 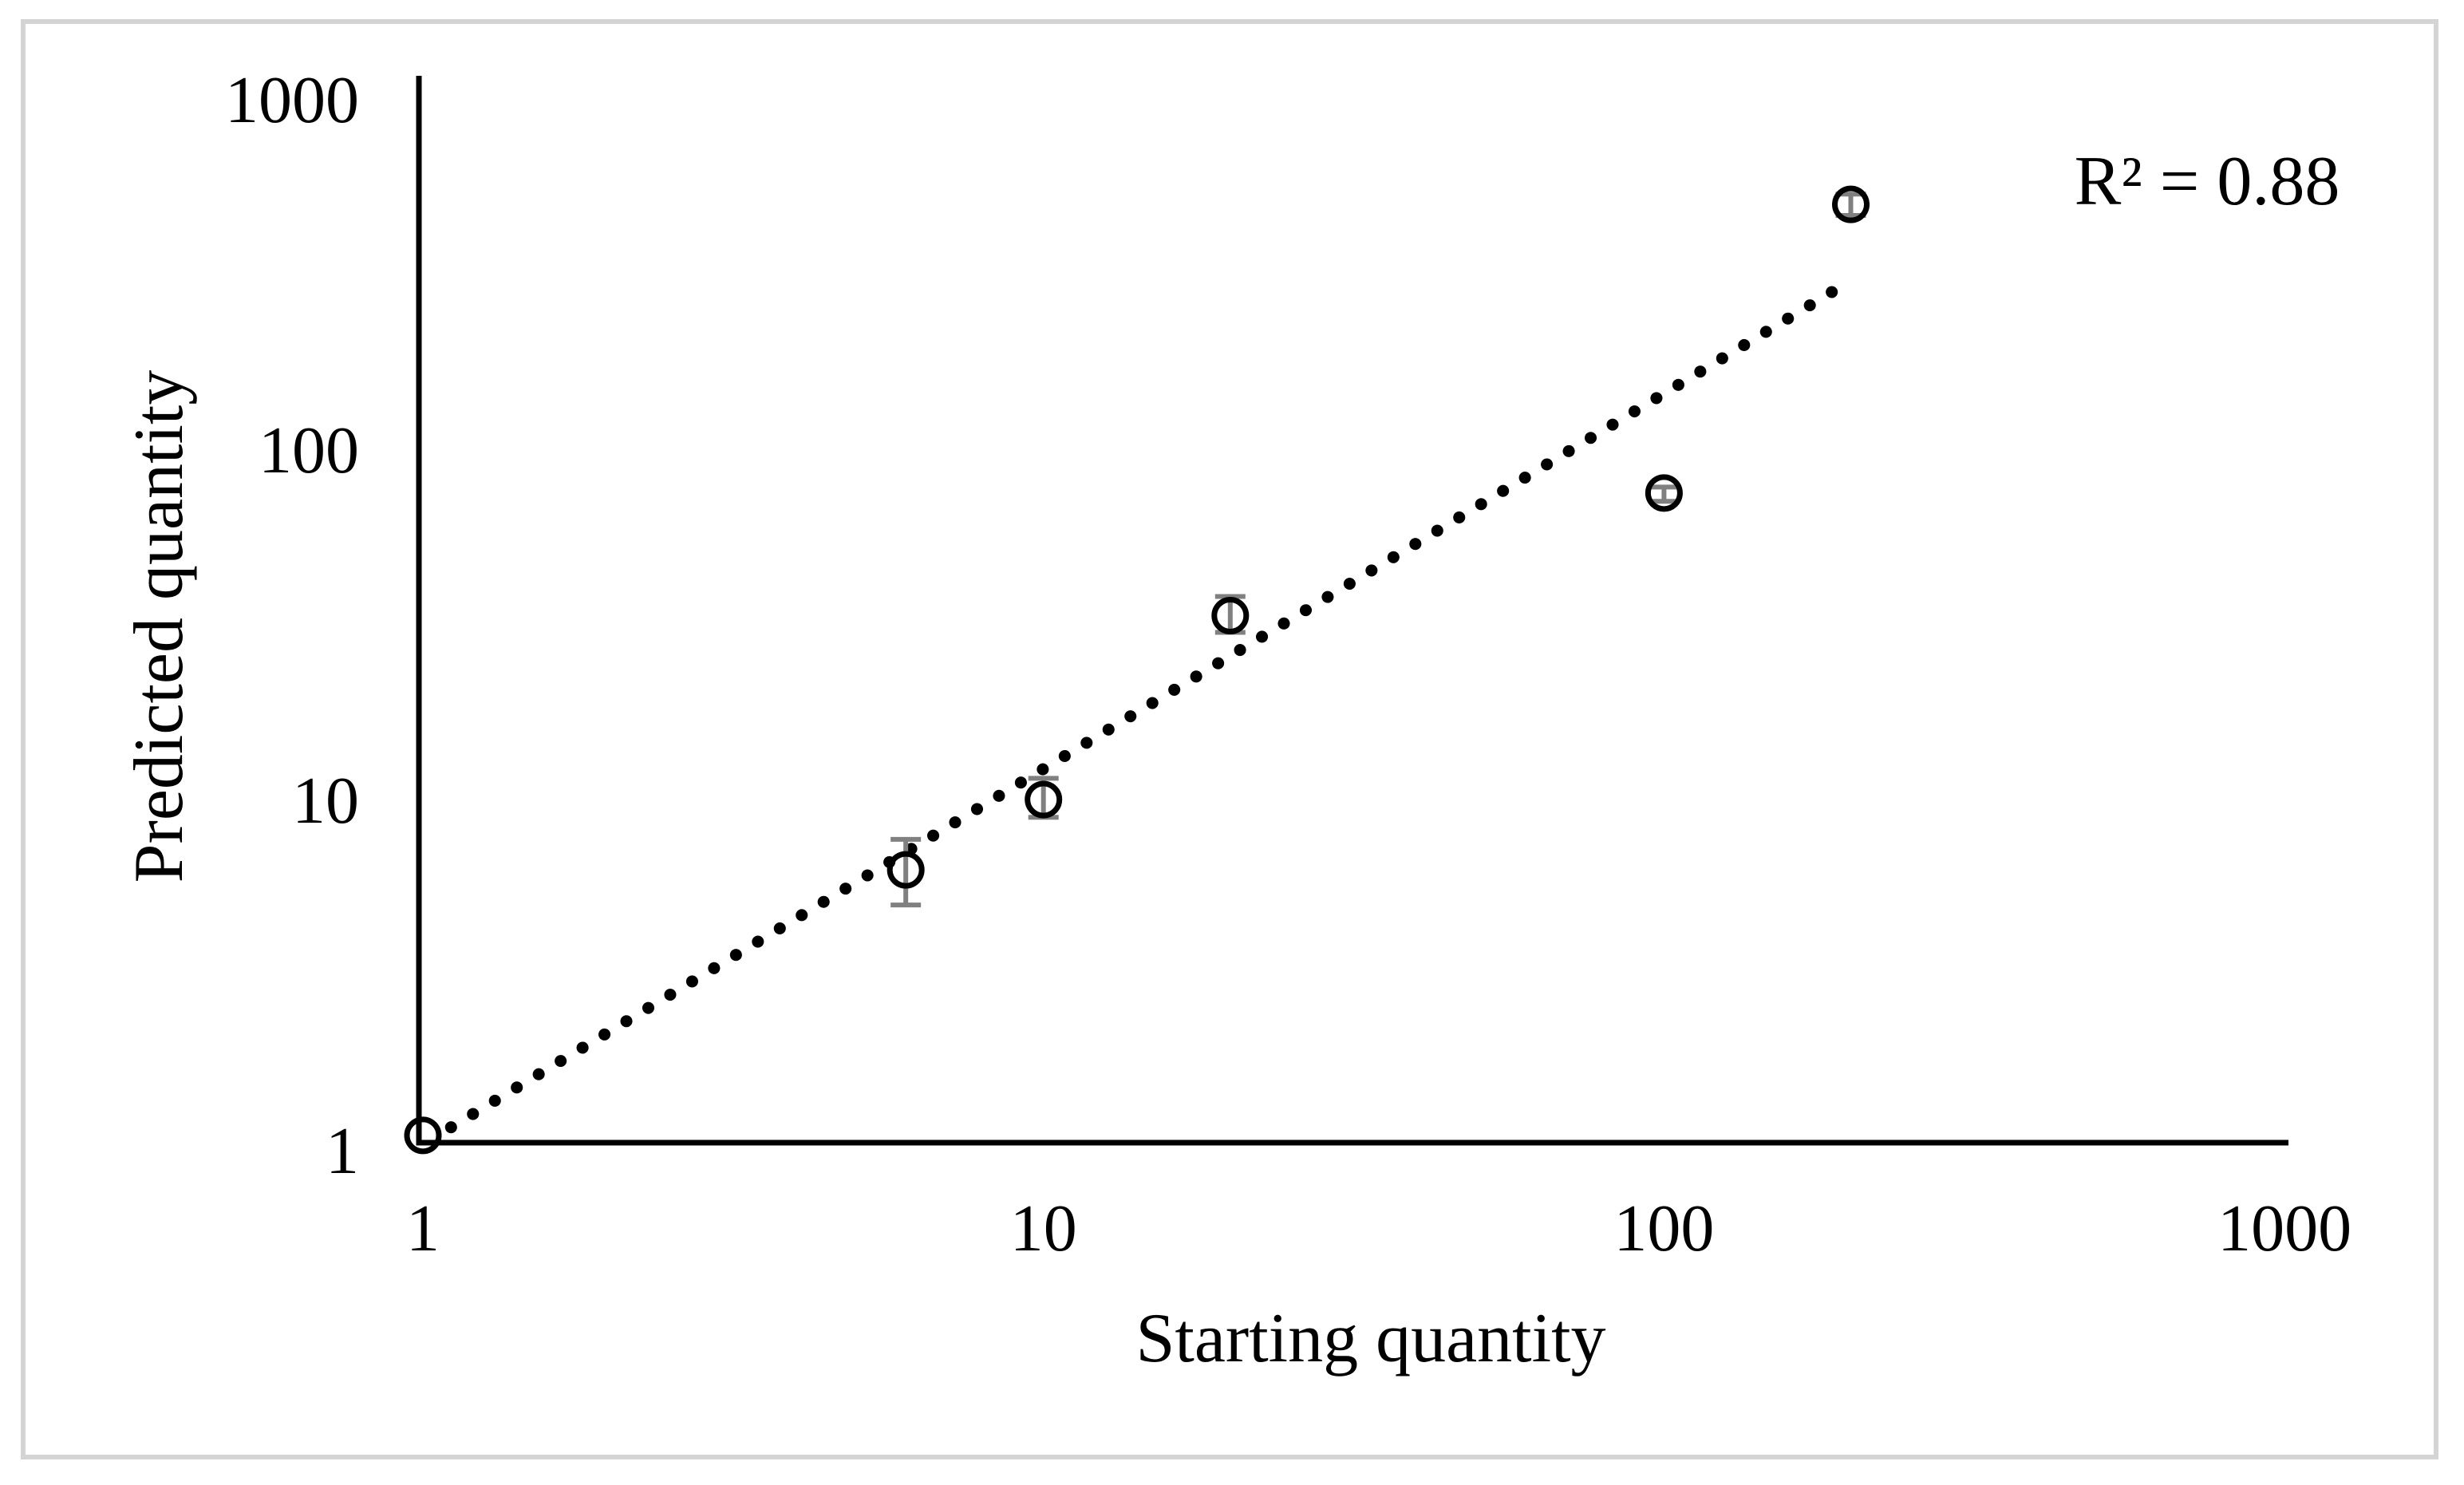 I want to click on x-tick-label: 1000, so click(x=2284, y=1228).